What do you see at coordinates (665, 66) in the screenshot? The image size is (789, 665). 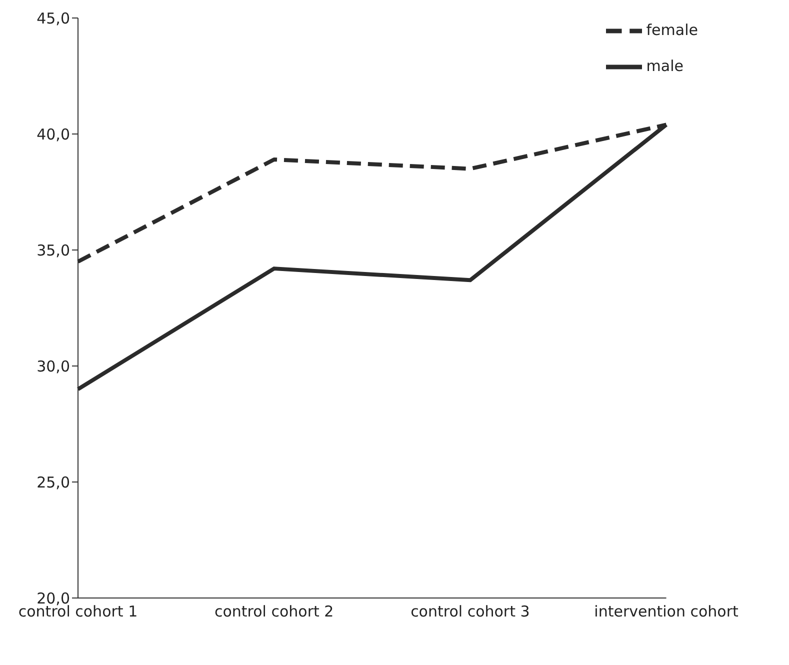 I see `legend-label: male` at bounding box center [665, 66].